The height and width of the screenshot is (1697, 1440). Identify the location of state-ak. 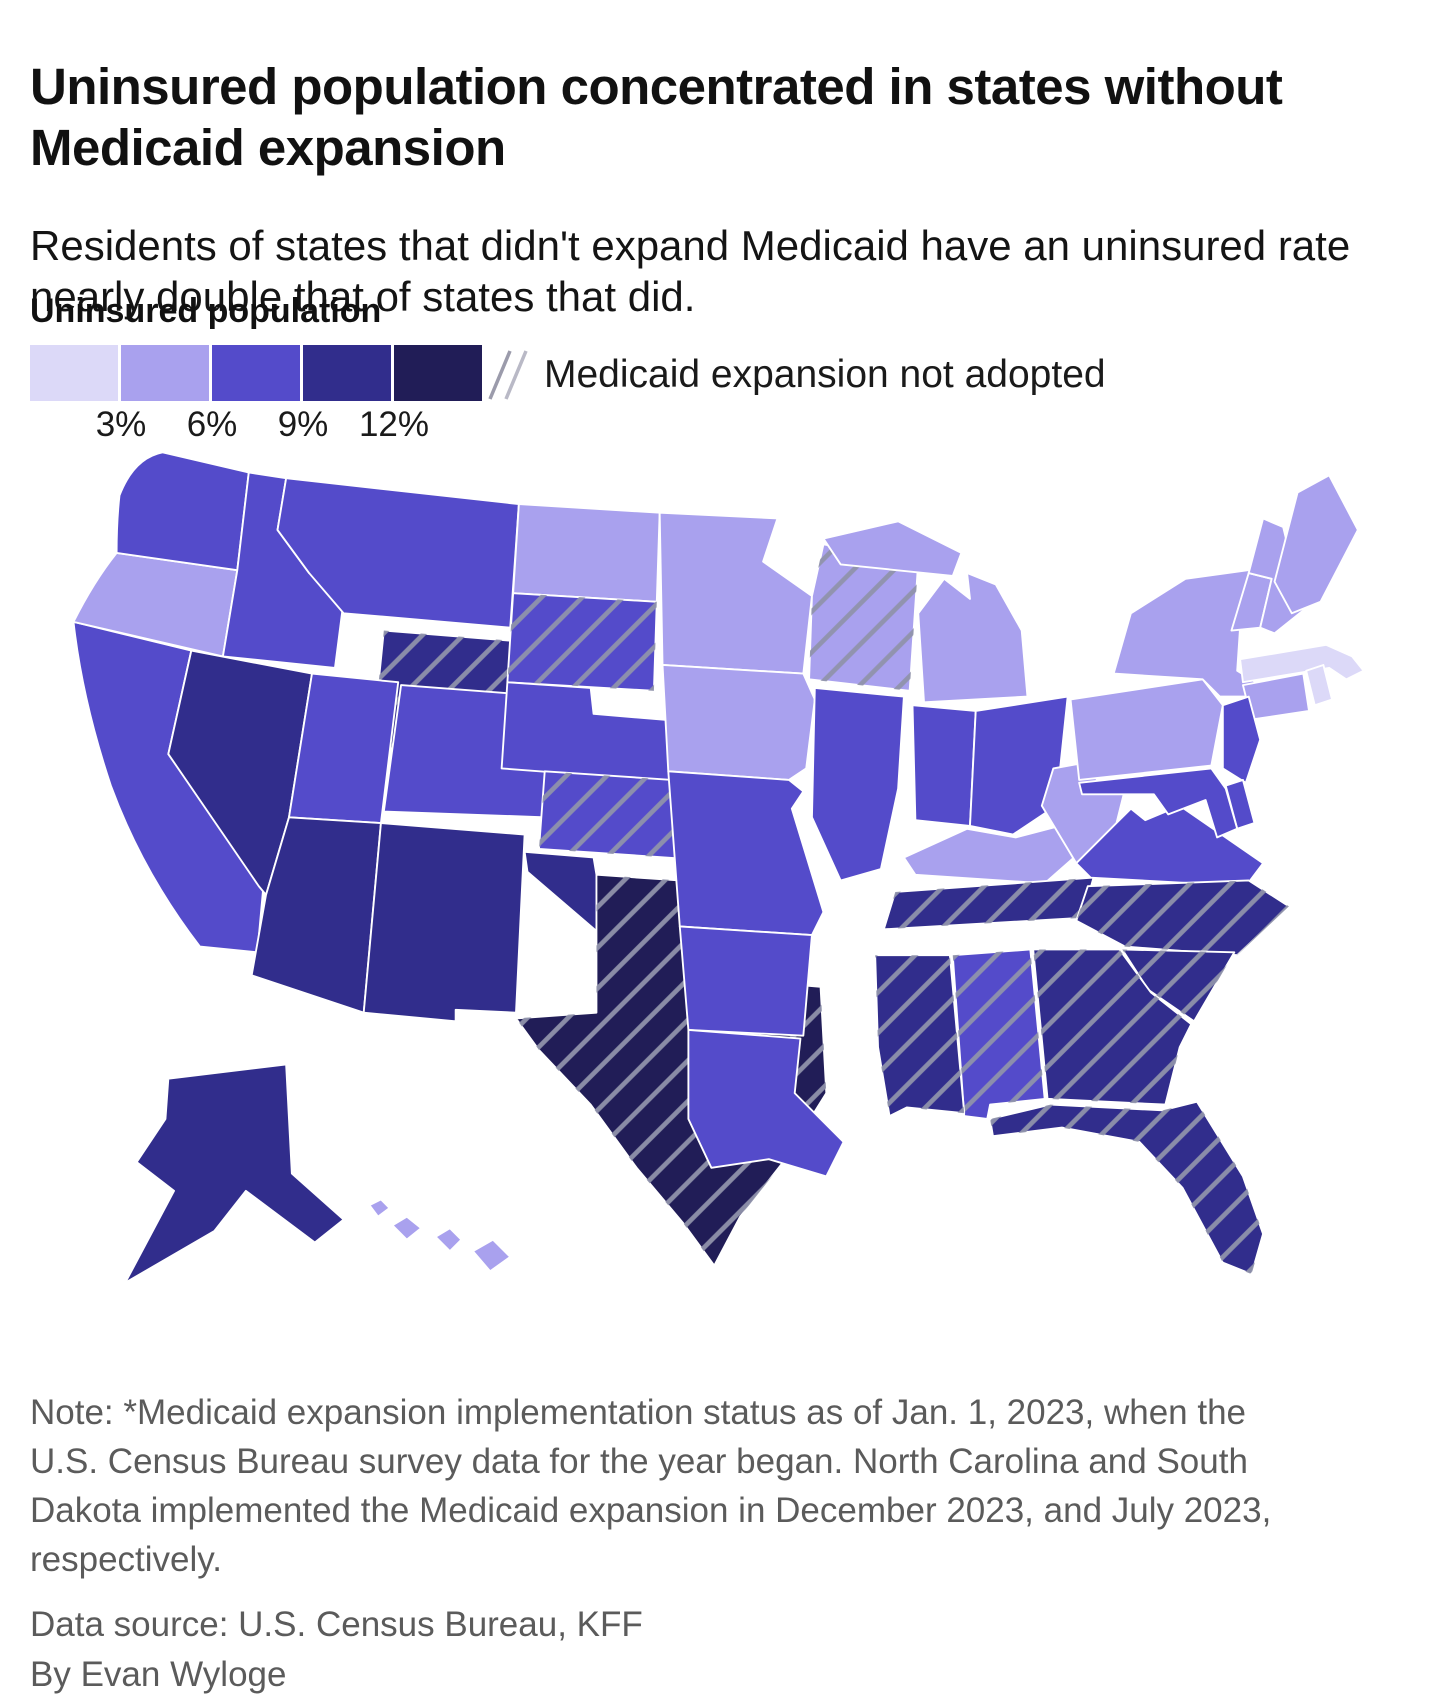
(234, 1173).